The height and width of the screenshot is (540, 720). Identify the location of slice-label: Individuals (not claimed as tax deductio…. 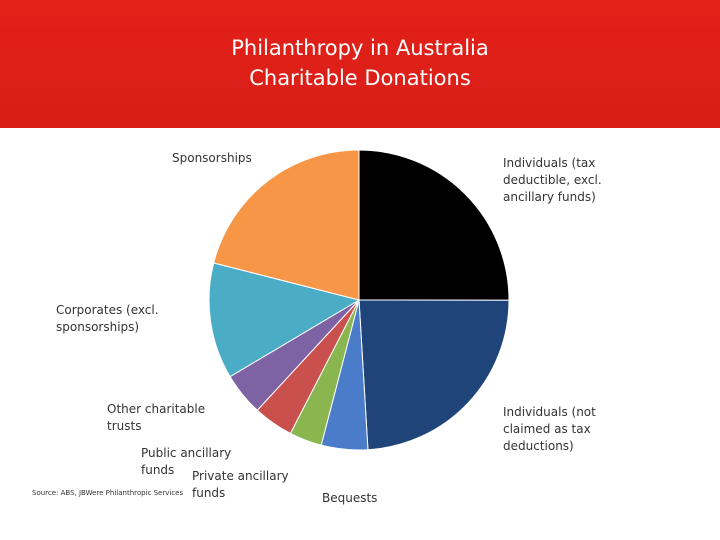
(549, 429).